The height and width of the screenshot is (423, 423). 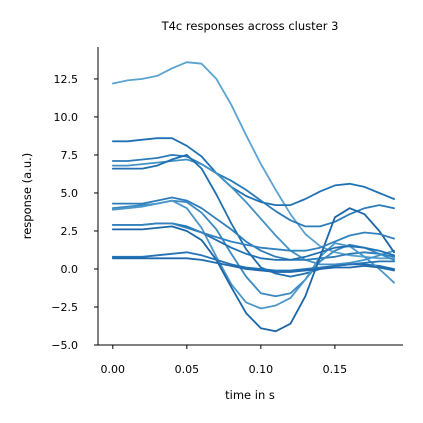 I want to click on chart-title: T4c responses across cluster 3, so click(x=250, y=26).